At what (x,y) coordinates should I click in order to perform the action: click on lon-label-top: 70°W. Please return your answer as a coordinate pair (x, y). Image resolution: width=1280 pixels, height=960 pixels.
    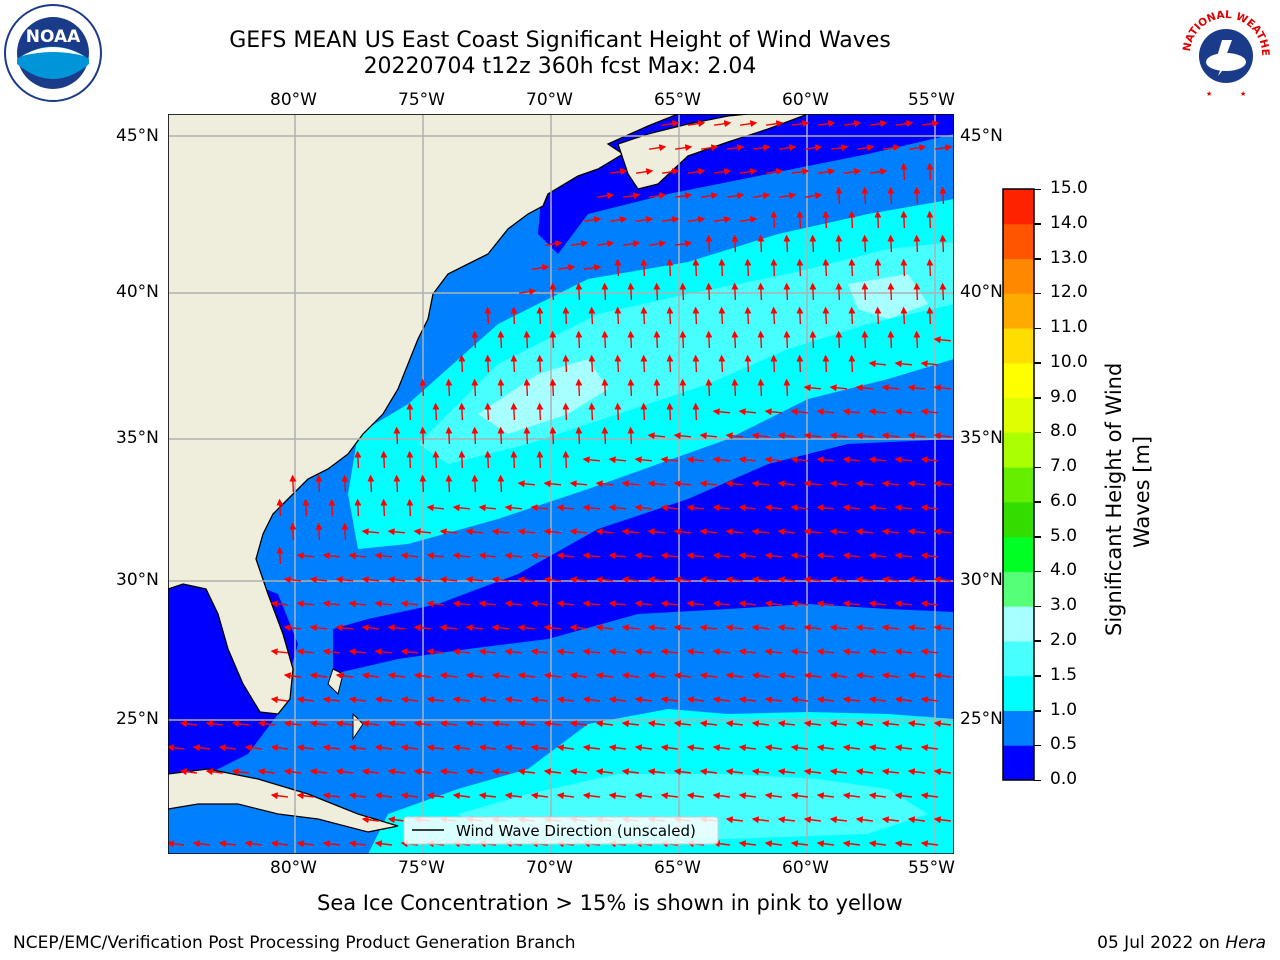
    Looking at the image, I should click on (549, 100).